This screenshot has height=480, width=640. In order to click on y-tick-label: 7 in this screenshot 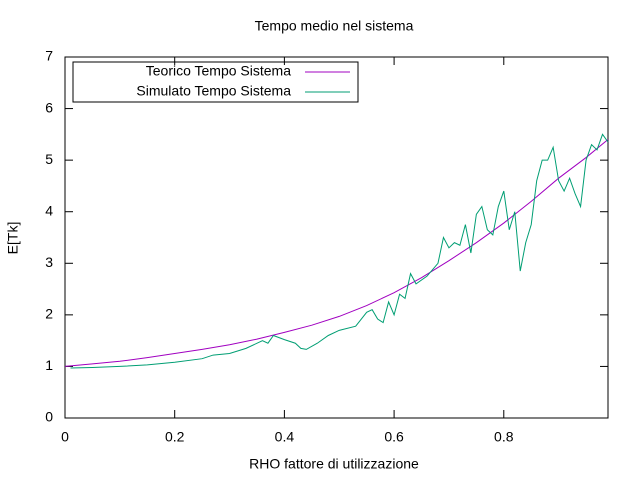, I will do `click(49, 56)`.